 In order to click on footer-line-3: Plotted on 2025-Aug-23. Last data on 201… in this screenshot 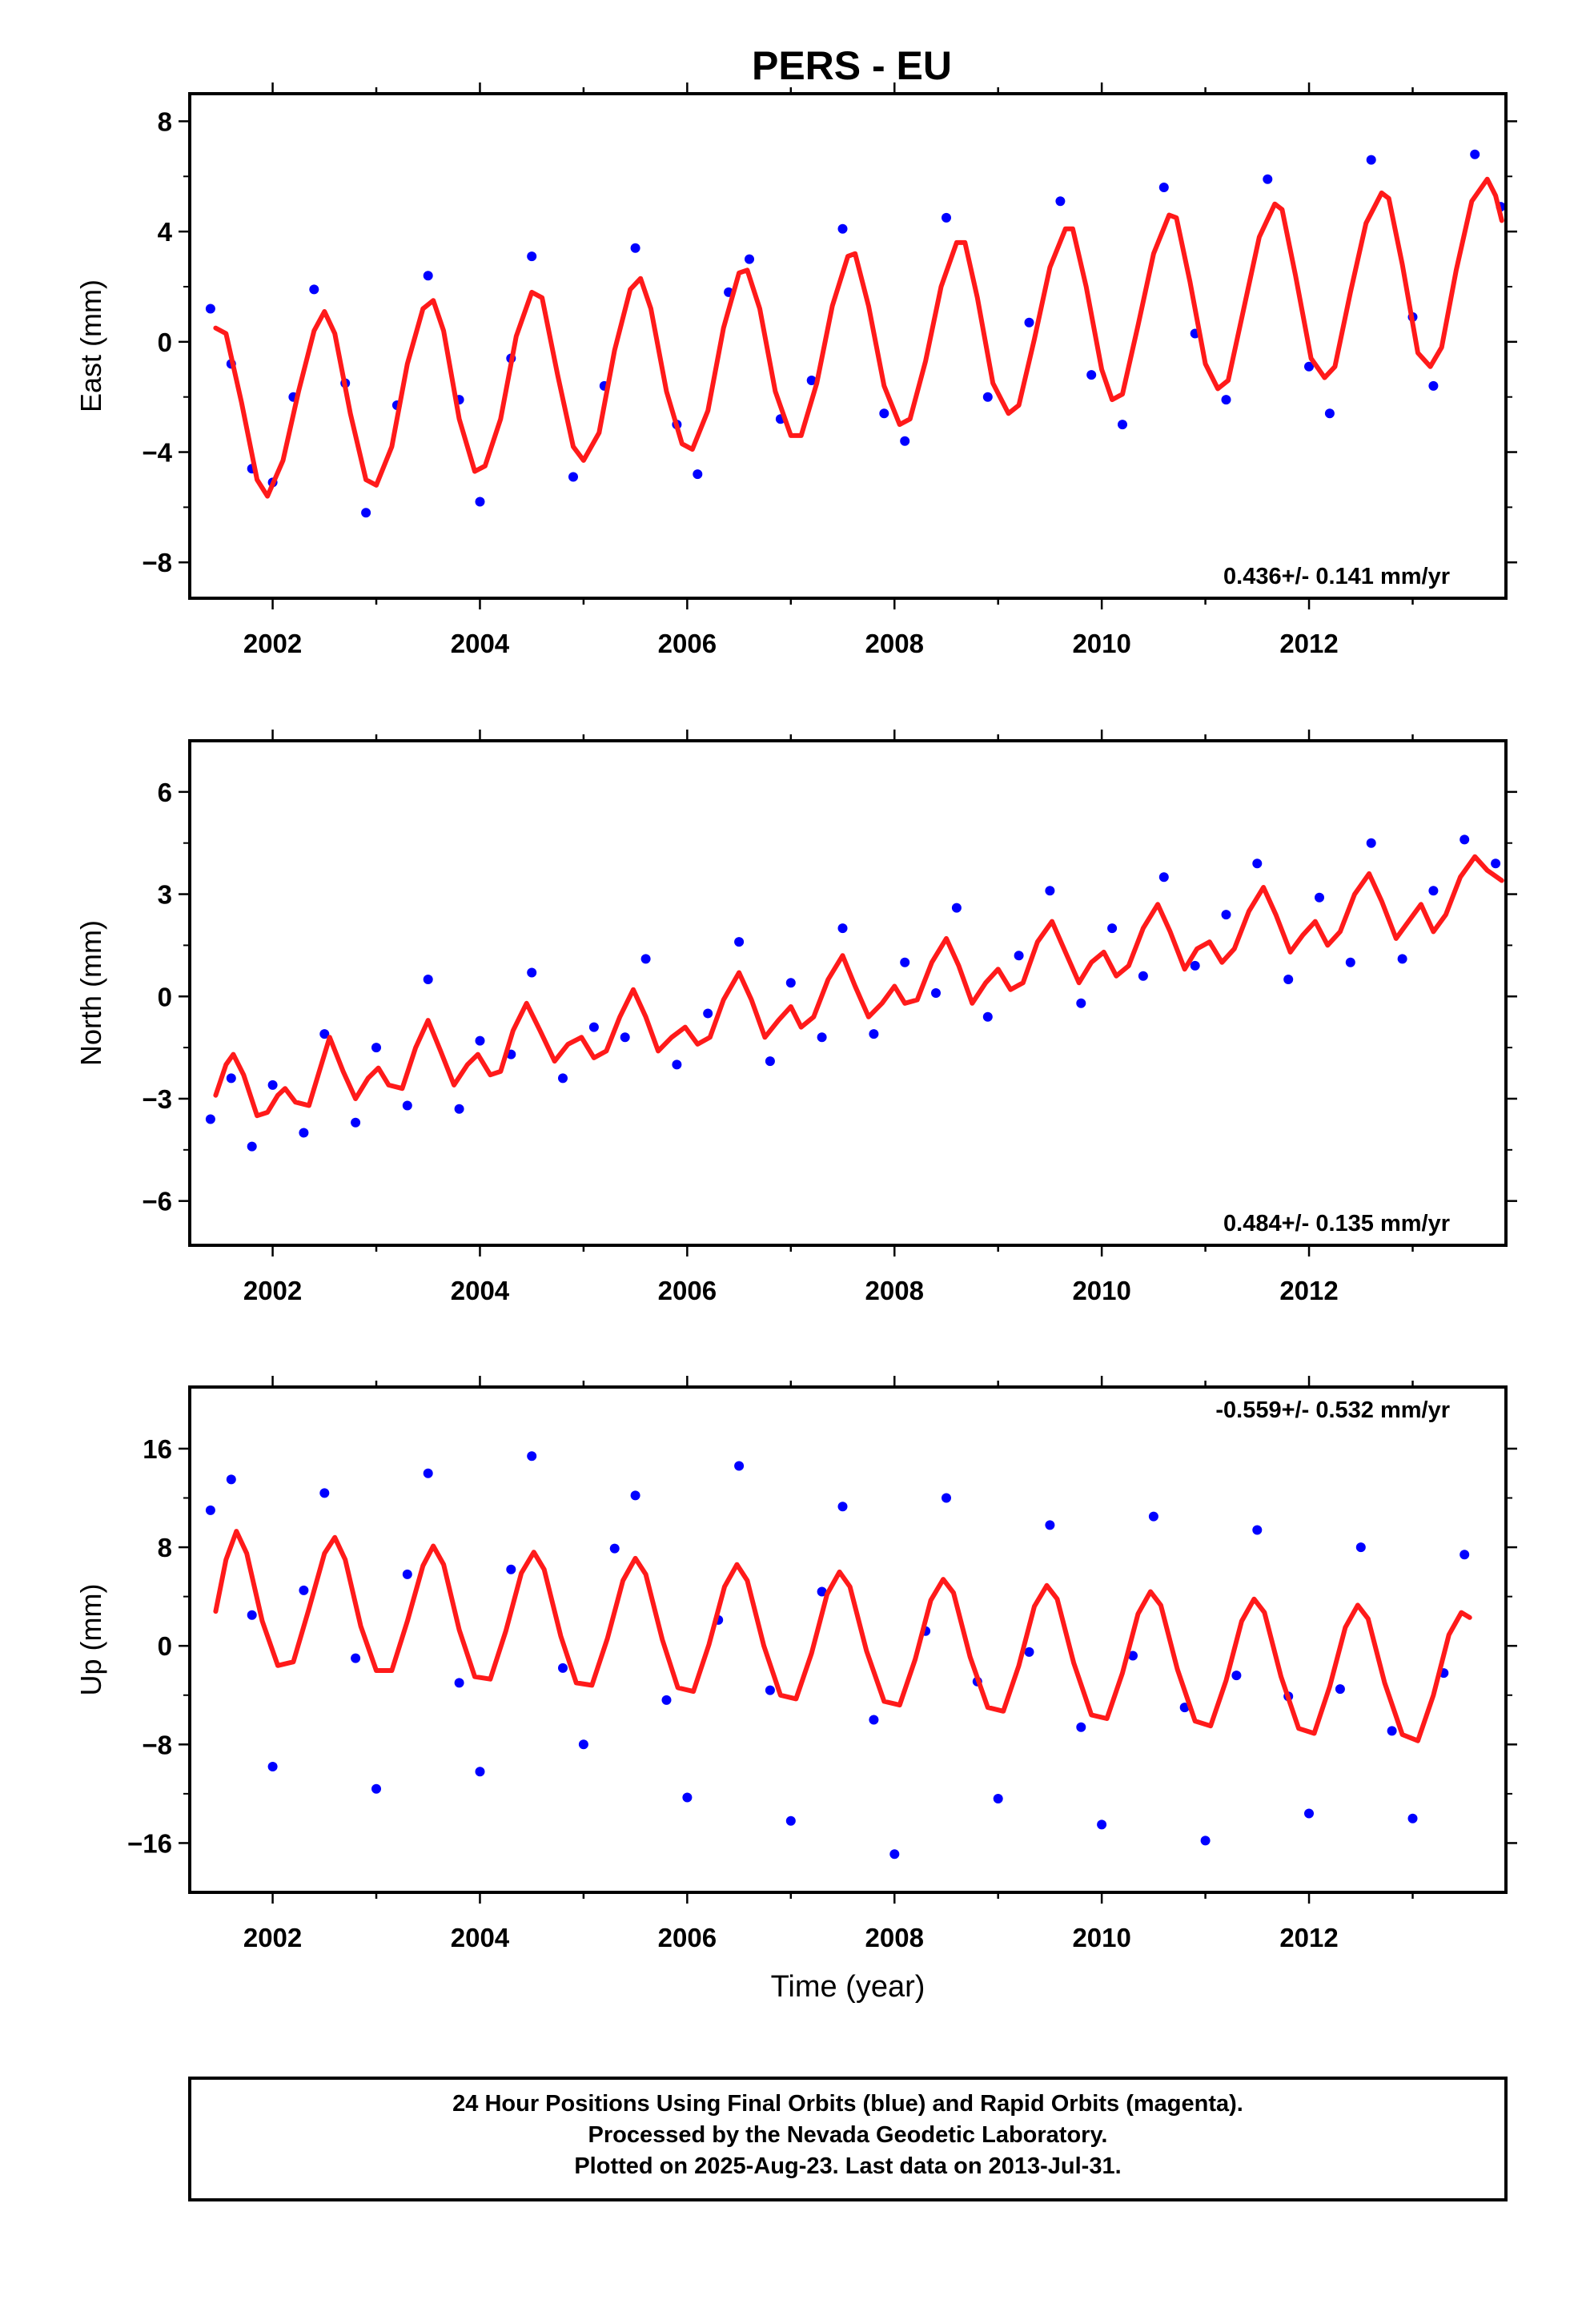, I will do `click(847, 2166)`.